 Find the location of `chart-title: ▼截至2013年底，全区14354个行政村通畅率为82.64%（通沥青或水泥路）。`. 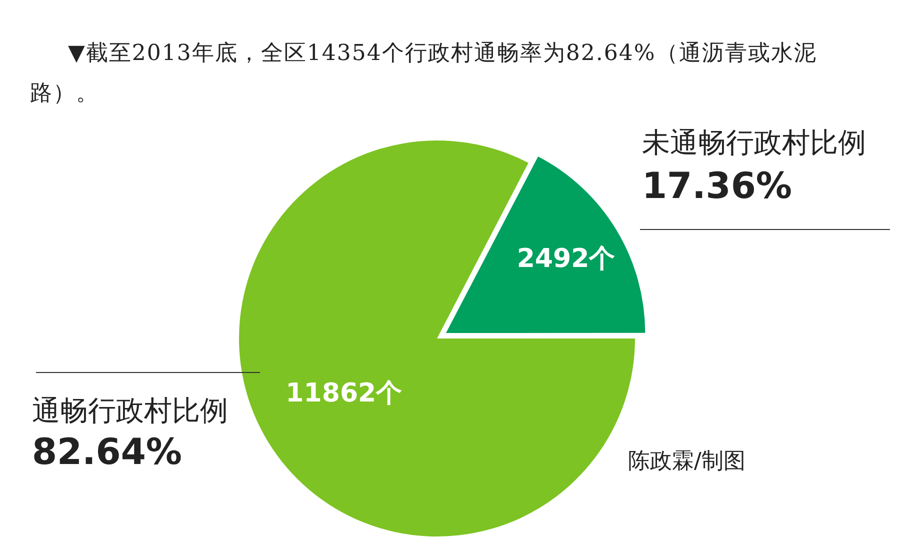

chart-title: ▼截至2013年底，全区14354个行政村通畅率为82.64%（通沥青或水泥路）。 is located at coordinates (424, 74).